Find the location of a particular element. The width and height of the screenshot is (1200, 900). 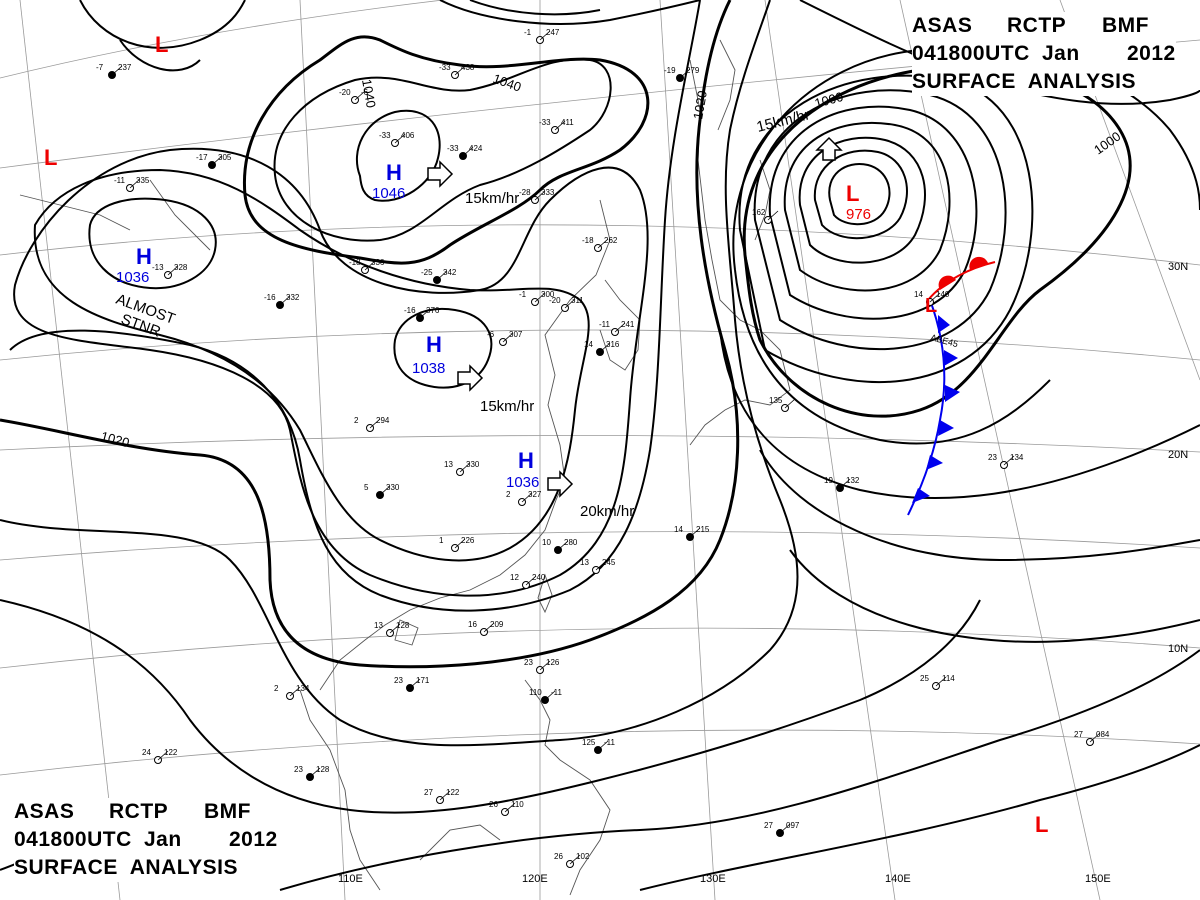

station-pressure: 311 is located at coordinates (577, 300).